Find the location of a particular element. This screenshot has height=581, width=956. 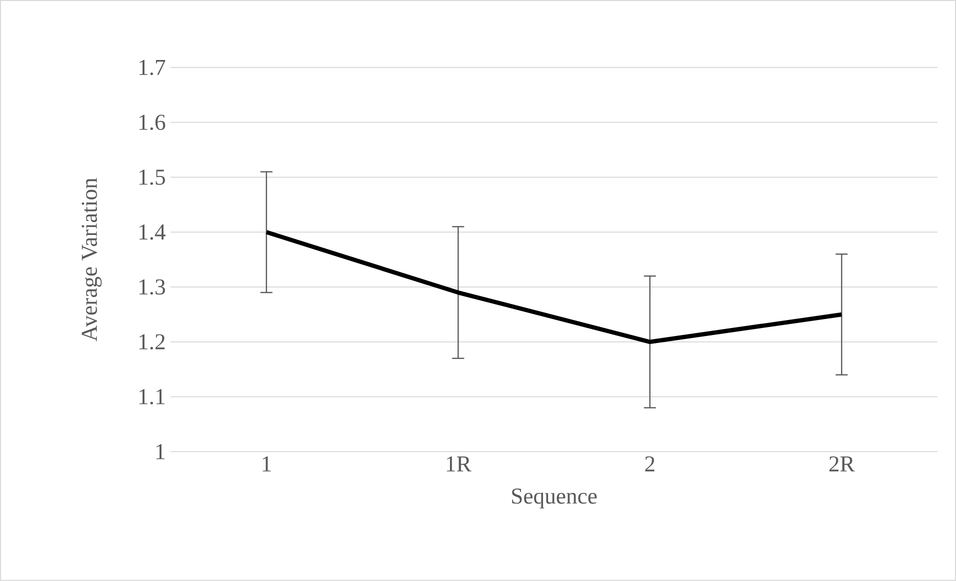

y-tick-label: 1 is located at coordinates (160, 452).